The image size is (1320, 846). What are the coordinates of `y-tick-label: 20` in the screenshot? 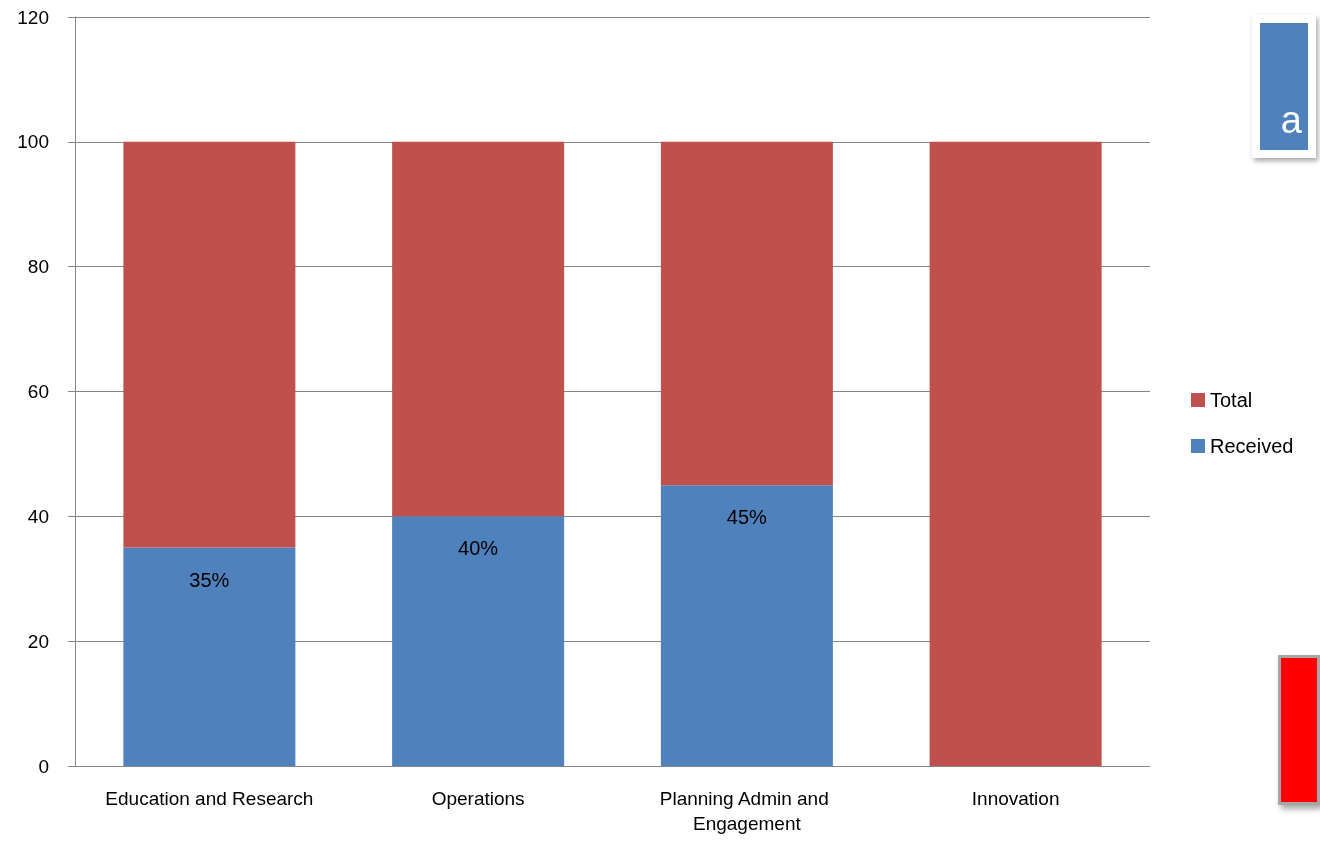 It's located at (38, 641).